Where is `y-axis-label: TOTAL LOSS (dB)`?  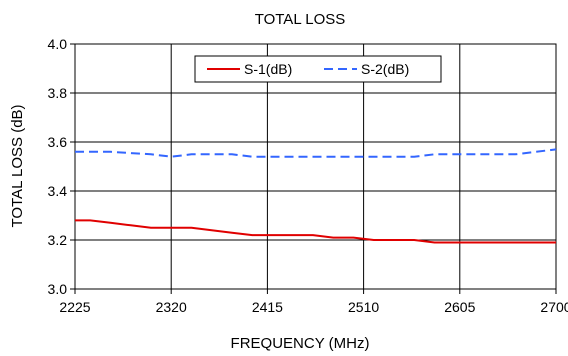
y-axis-label: TOTAL LOSS (dB) is located at coordinates (17, 165).